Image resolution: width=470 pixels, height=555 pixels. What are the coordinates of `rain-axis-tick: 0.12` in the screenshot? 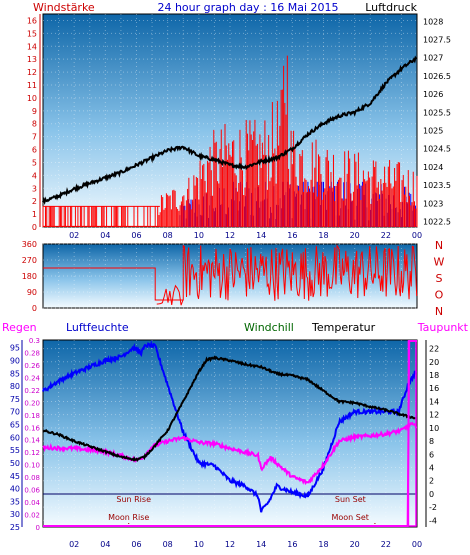 It's located at (32, 453).